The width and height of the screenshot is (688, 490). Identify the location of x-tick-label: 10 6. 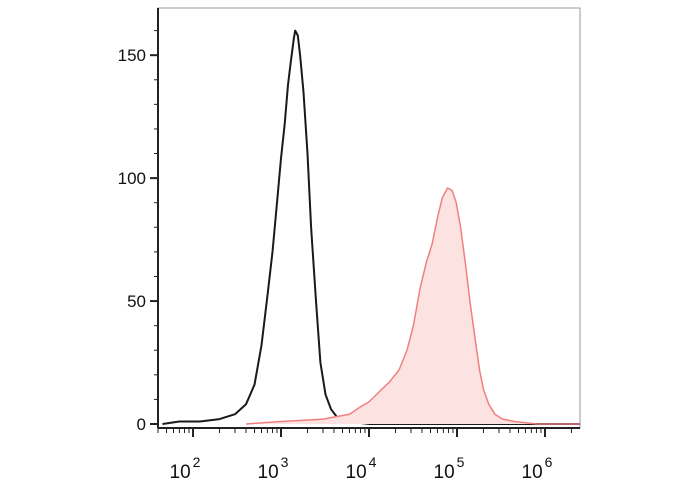
(537, 468).